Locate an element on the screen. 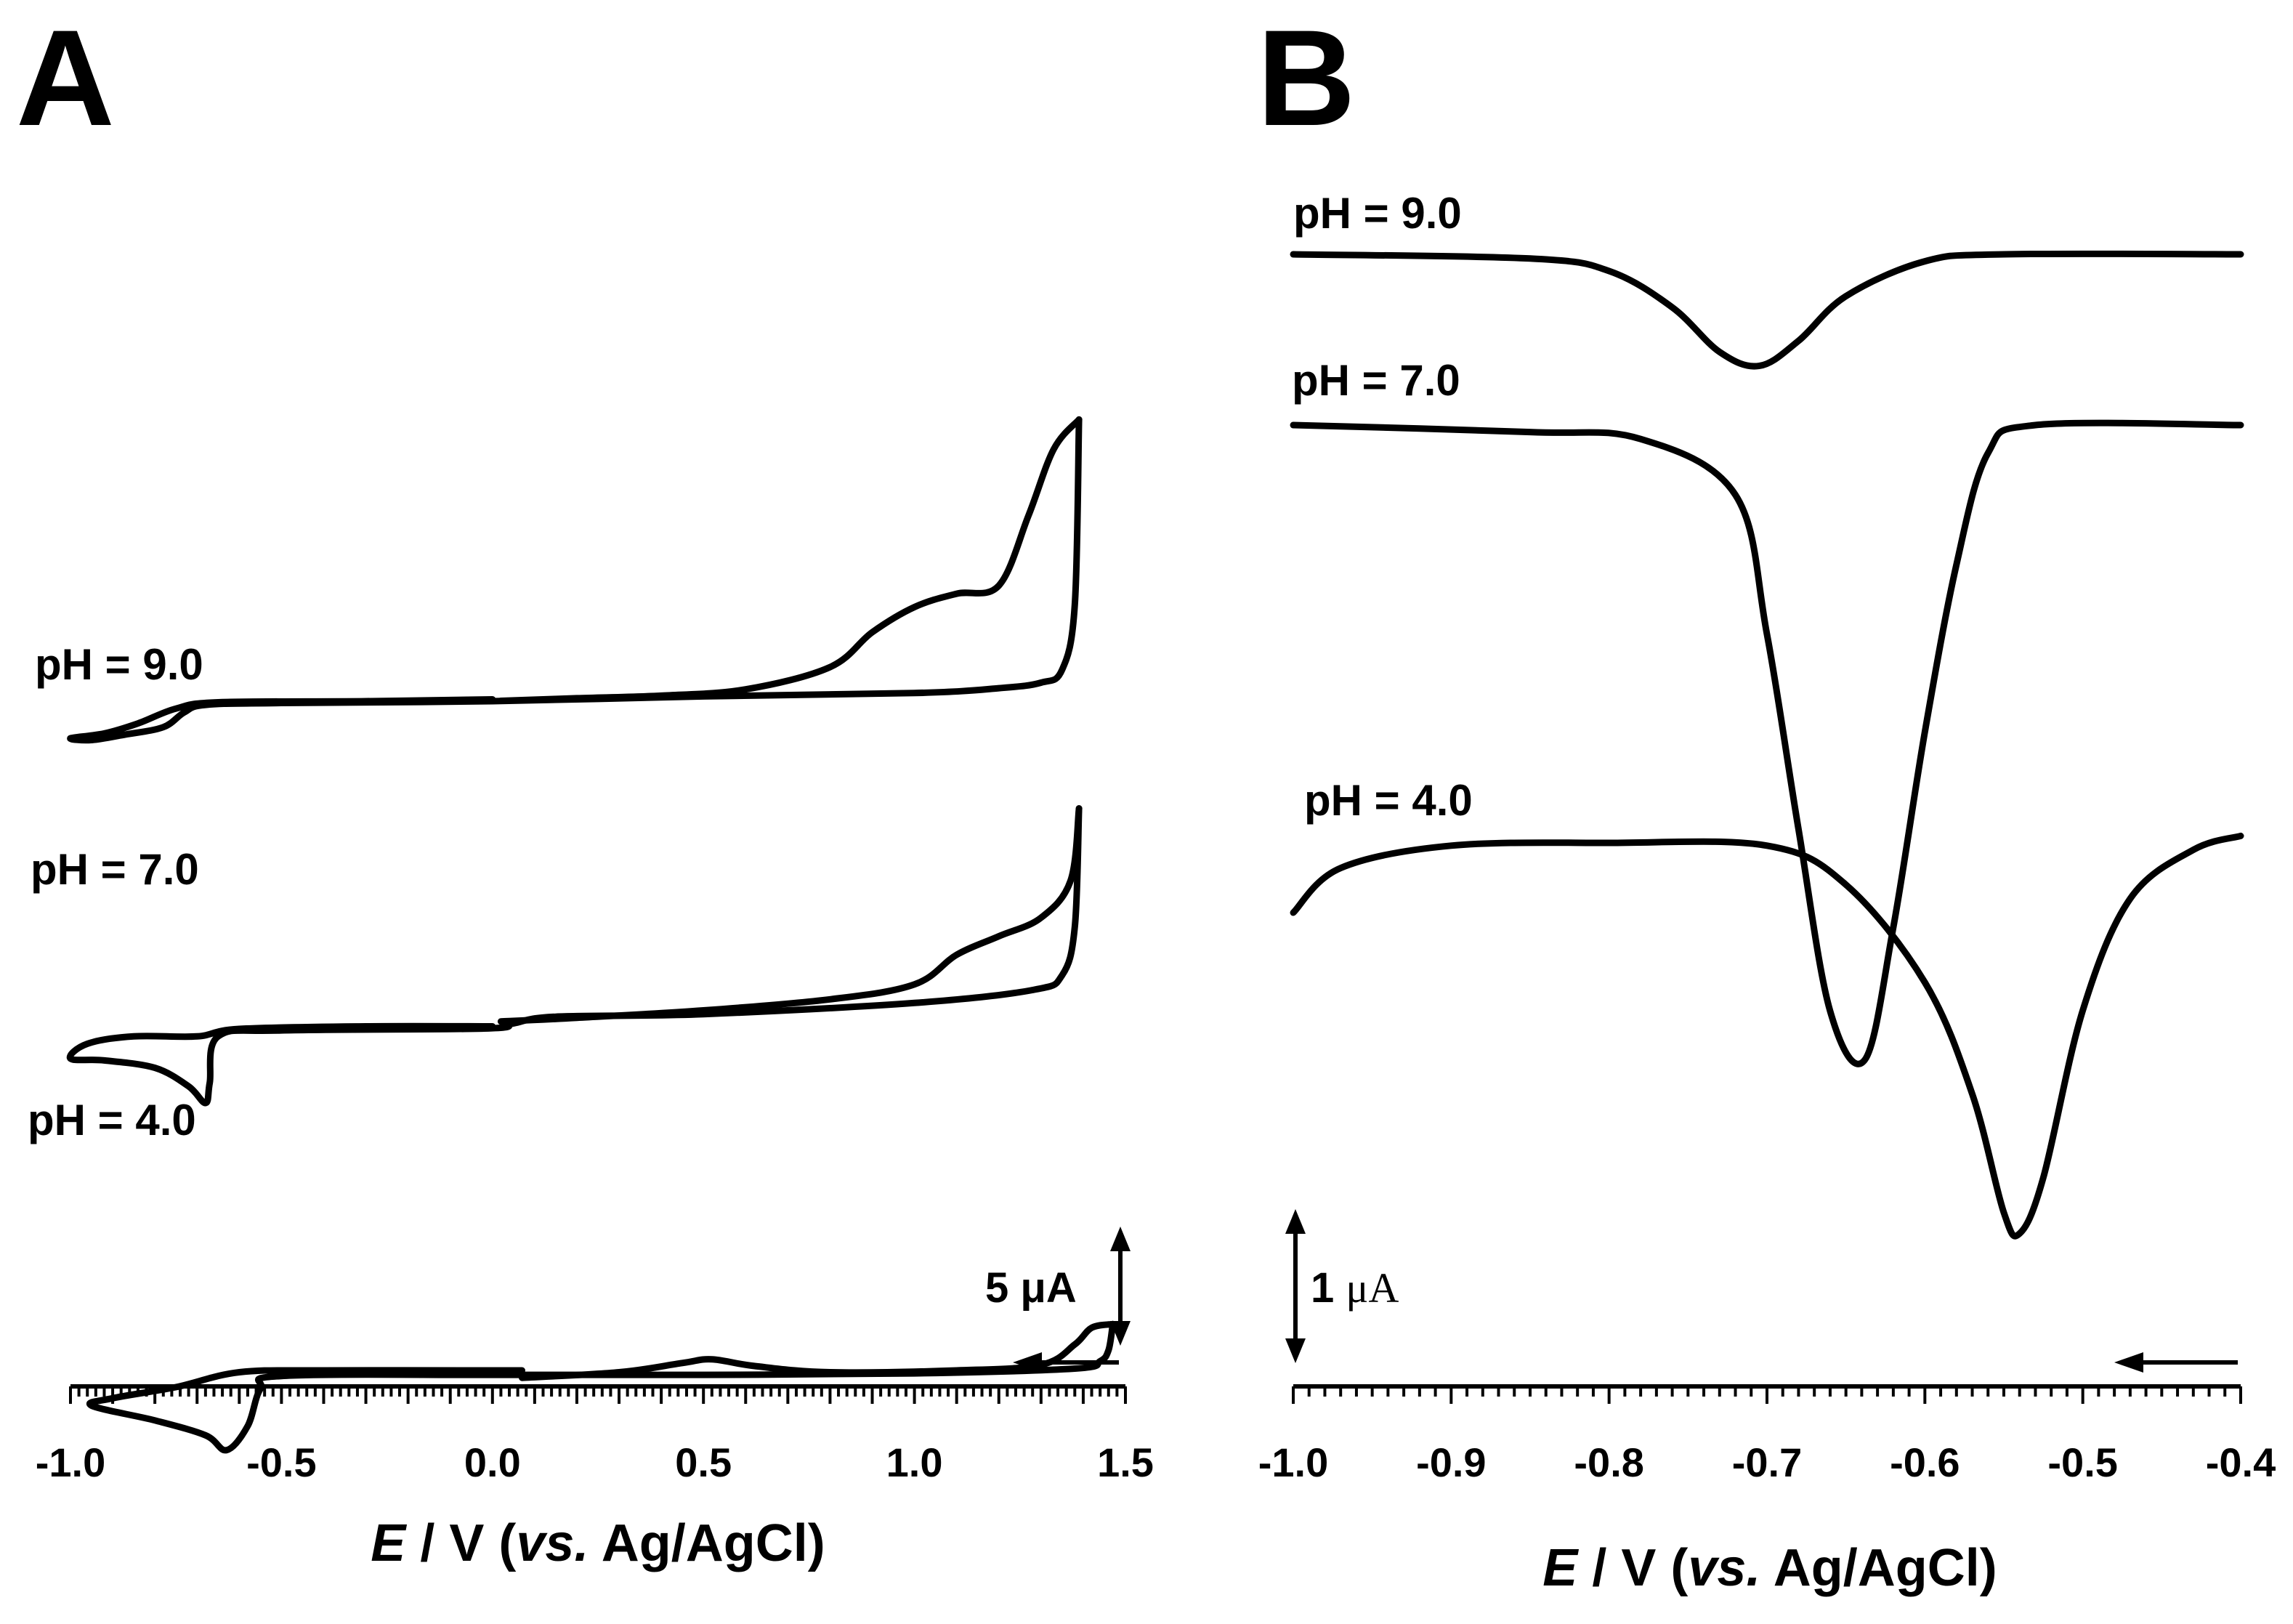 The height and width of the screenshot is (1624, 2293). panel-b-tick-label: -0.7 is located at coordinates (1767, 1462).